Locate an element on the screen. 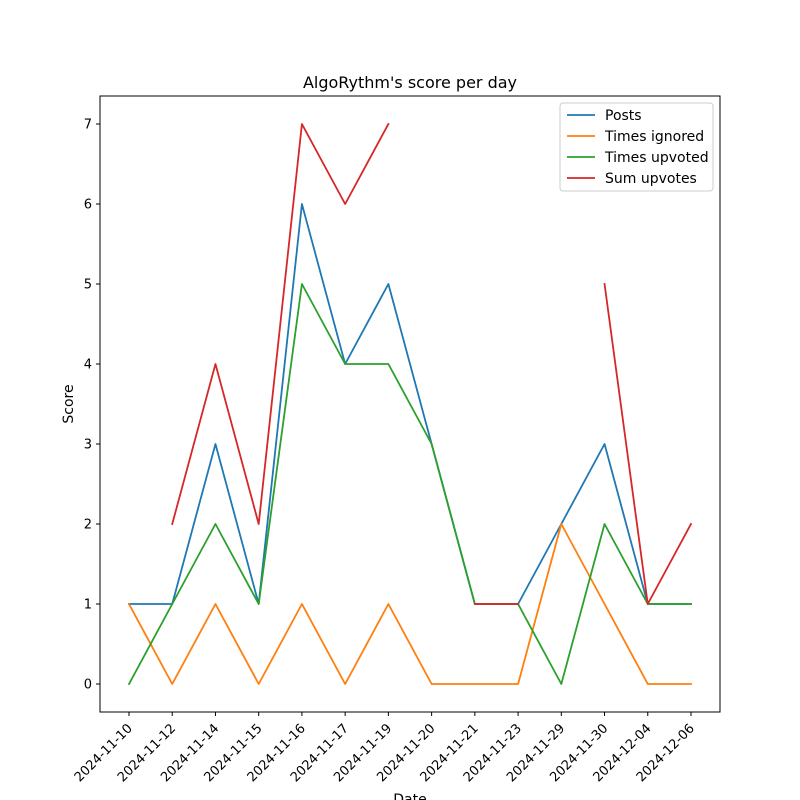 This screenshot has width=800, height=800. y-tick-label: 6 is located at coordinates (88, 205).